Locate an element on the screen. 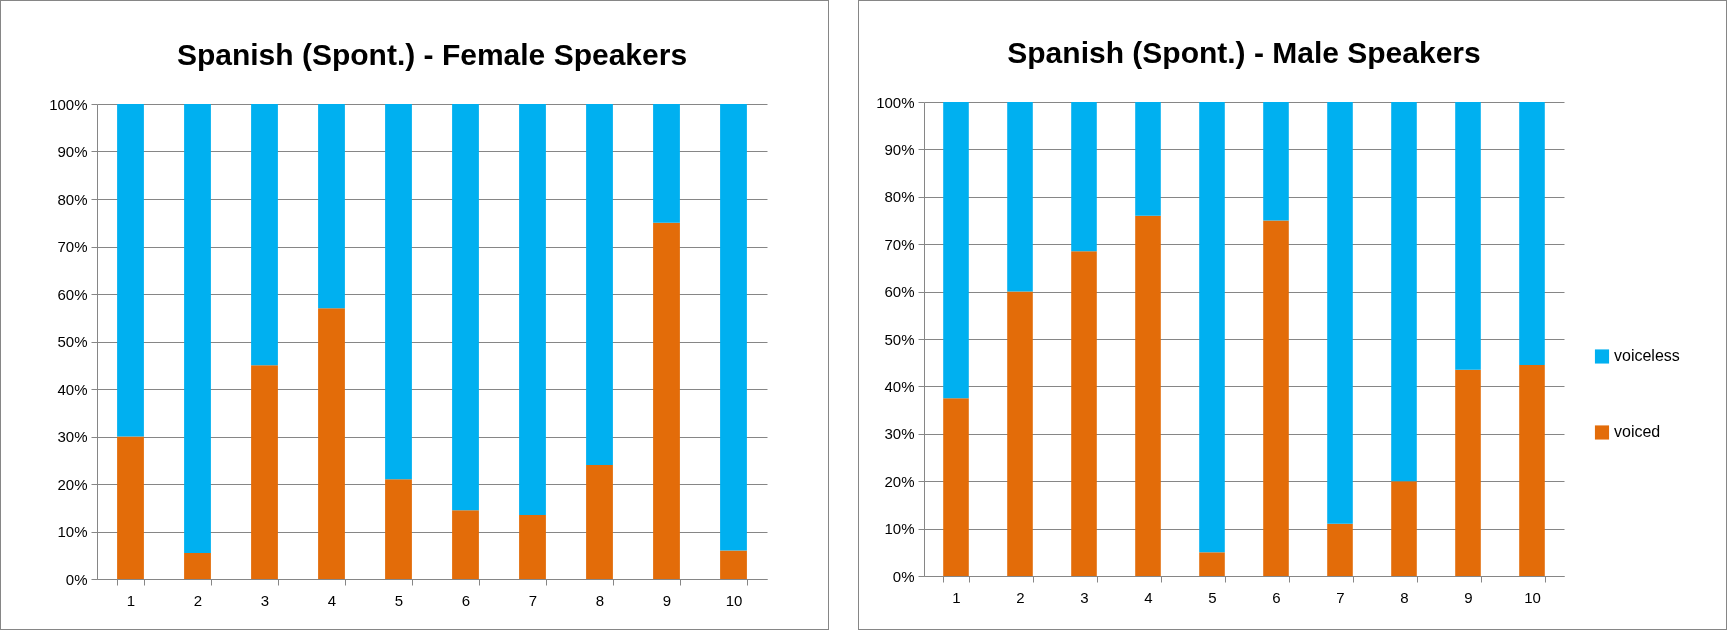 Image resolution: width=1727 pixels, height=630 pixels. legend-label: voiced is located at coordinates (1637, 432).